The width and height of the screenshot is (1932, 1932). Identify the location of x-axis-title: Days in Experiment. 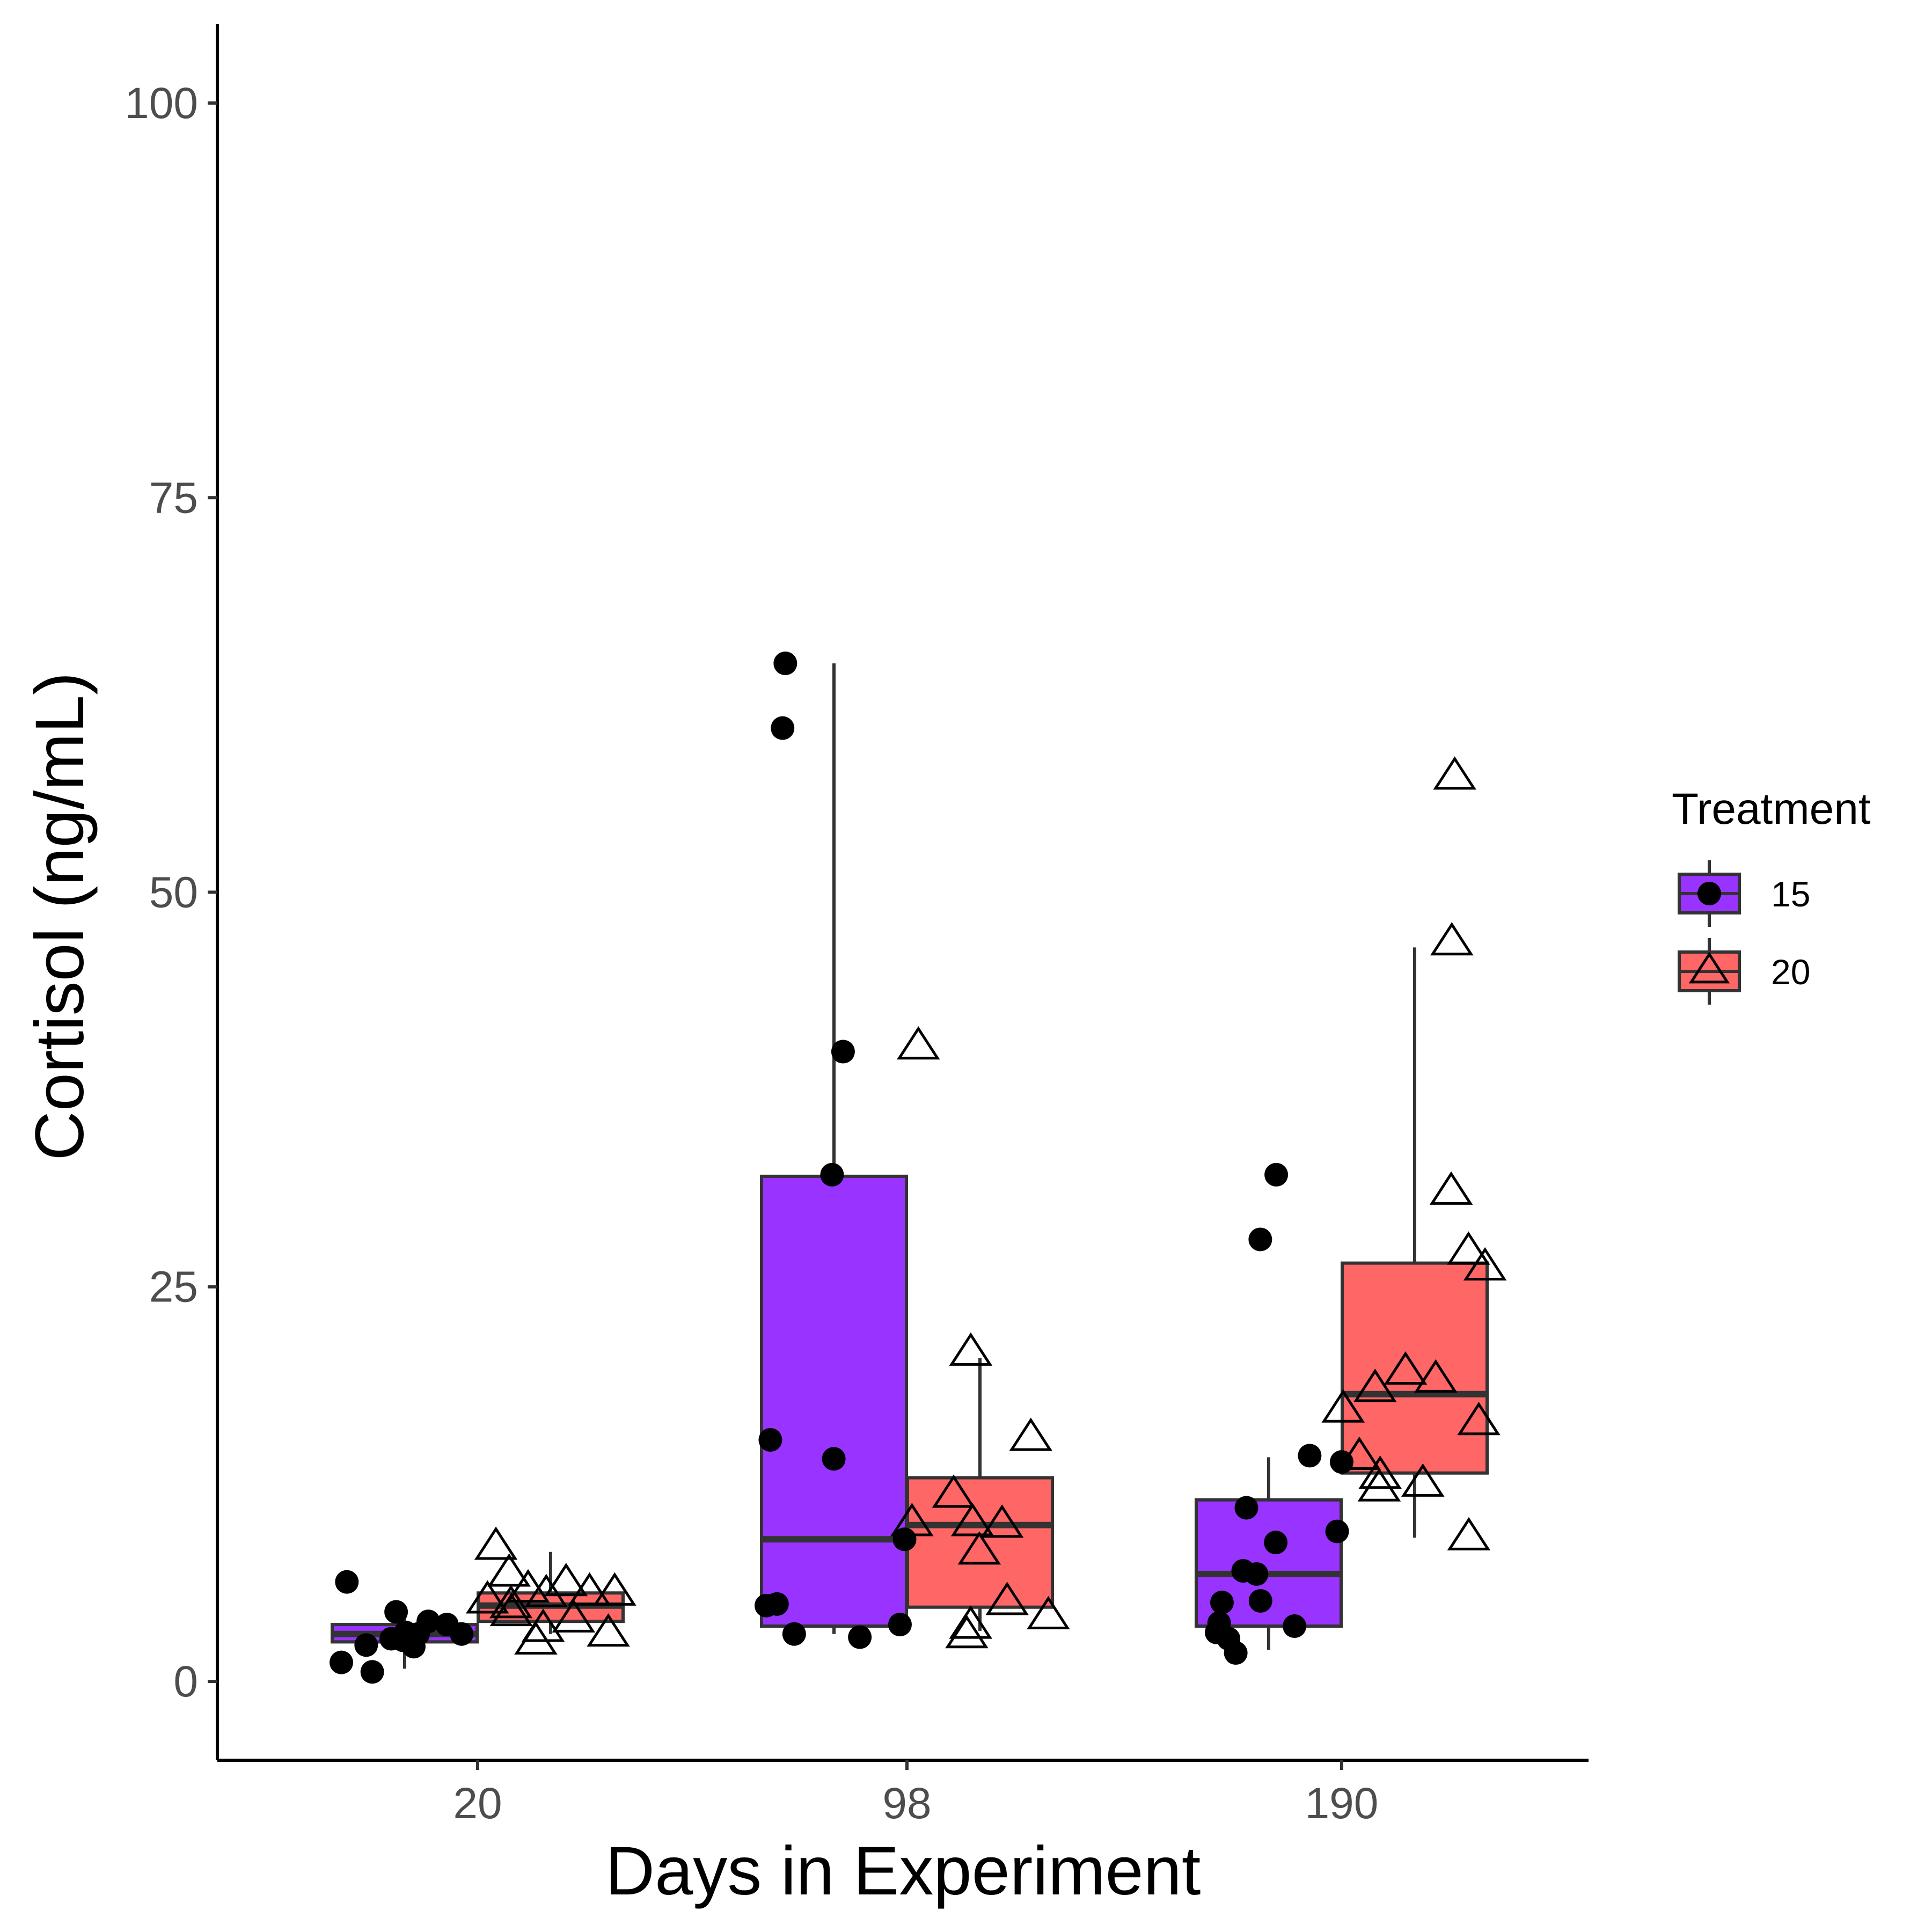
(903, 1871).